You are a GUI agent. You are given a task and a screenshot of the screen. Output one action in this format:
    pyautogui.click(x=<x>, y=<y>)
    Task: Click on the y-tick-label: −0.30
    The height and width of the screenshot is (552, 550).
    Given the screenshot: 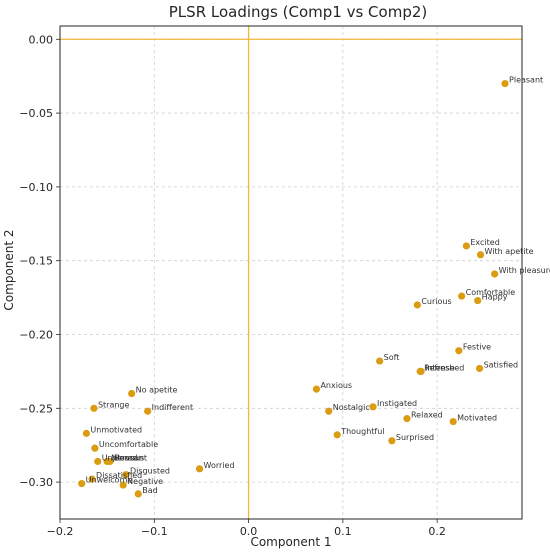 What is the action you would take?
    pyautogui.click(x=36, y=482)
    